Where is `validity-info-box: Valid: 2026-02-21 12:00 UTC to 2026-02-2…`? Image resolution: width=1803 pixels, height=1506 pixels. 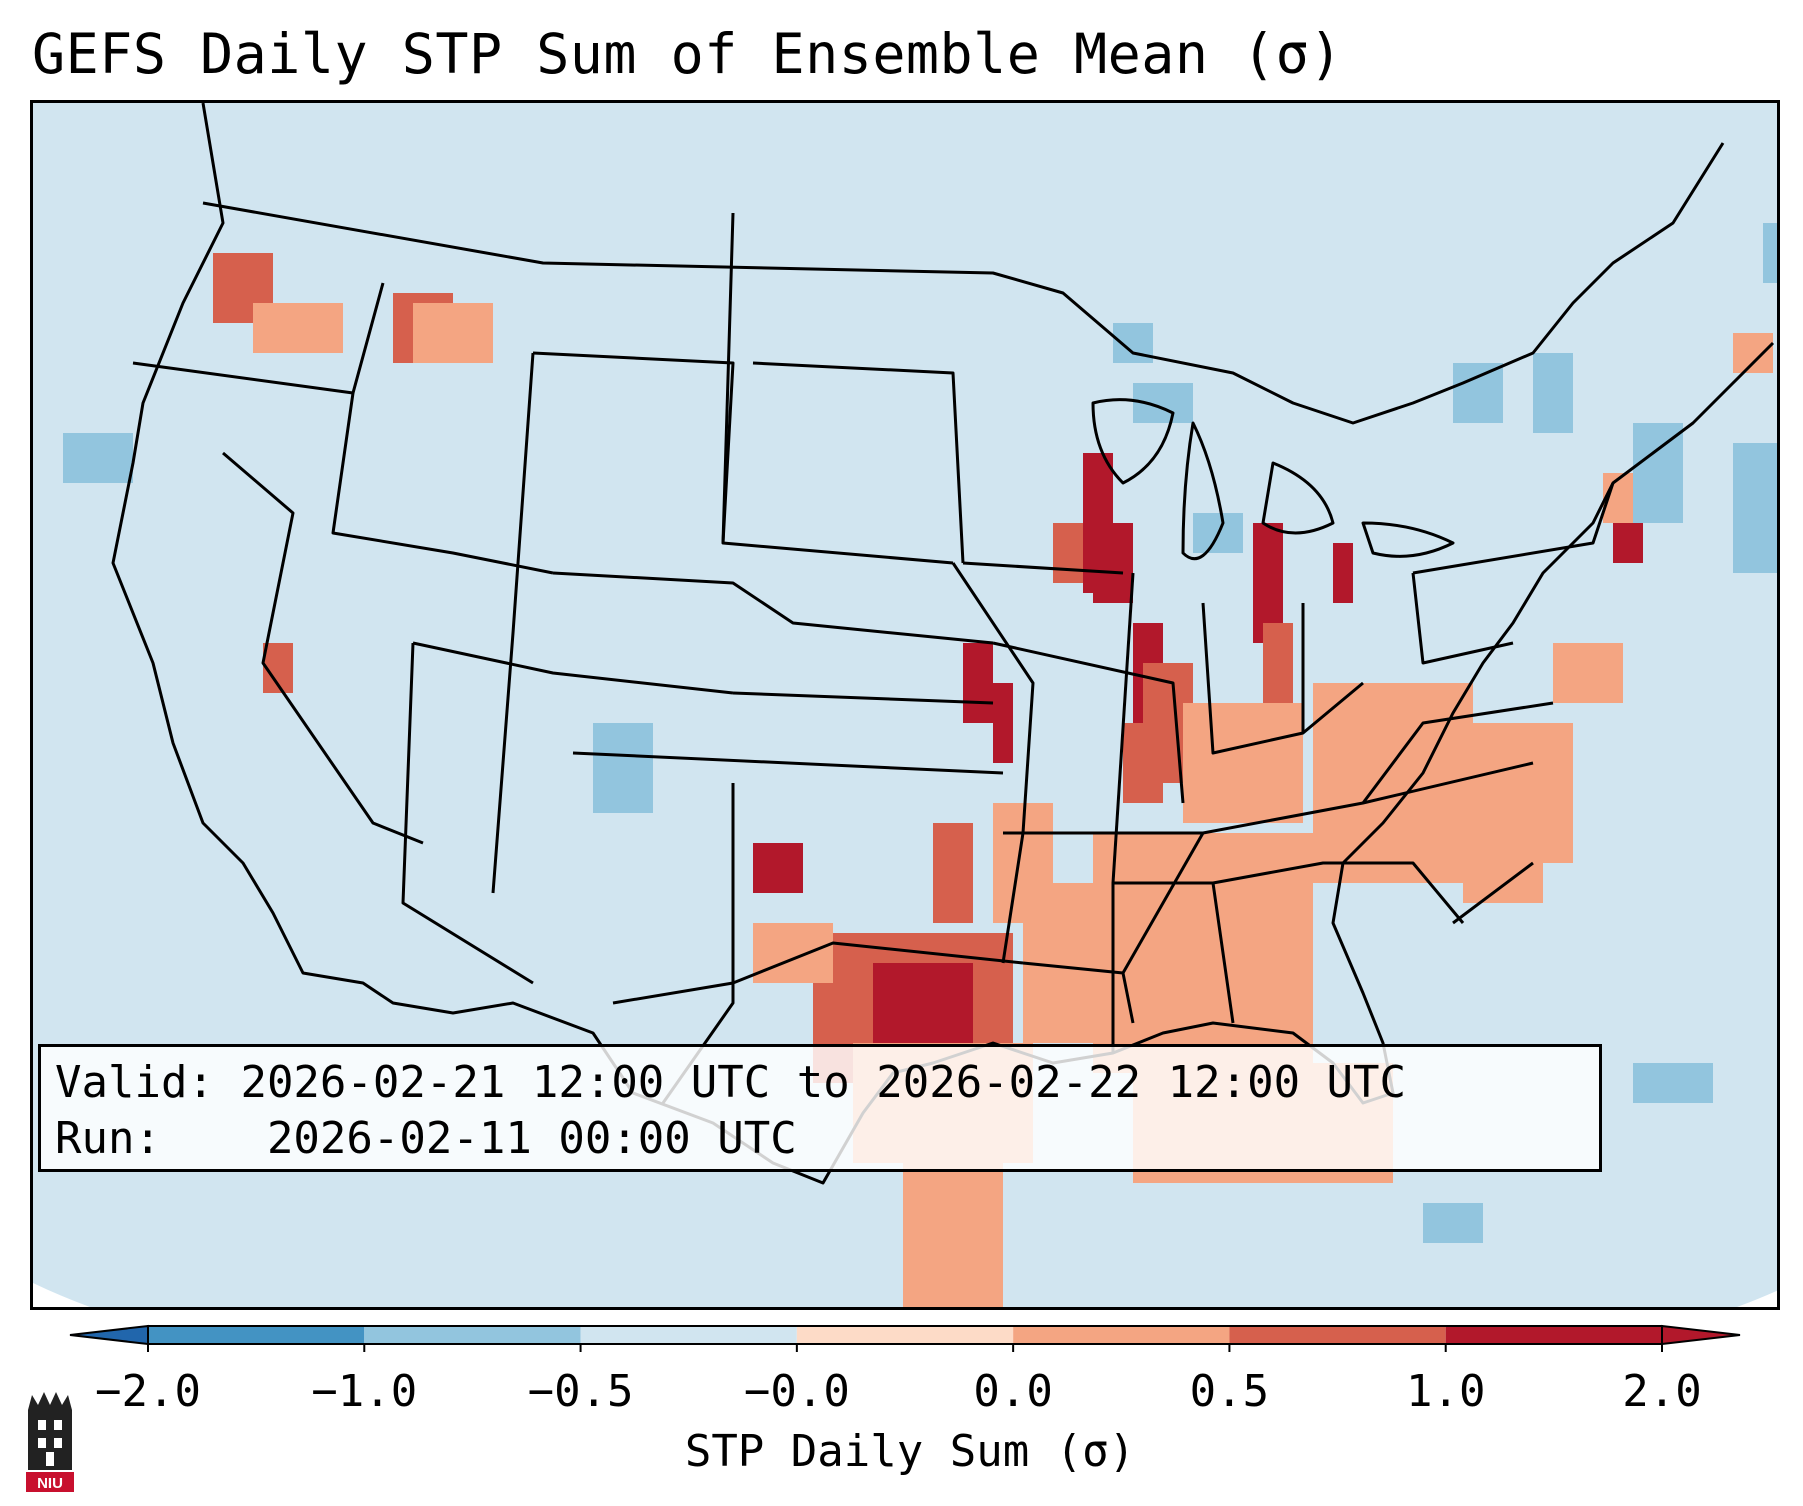 validity-info-box: Valid: 2026-02-21 12:00 UTC to 2026-02-2… is located at coordinates (820, 1108).